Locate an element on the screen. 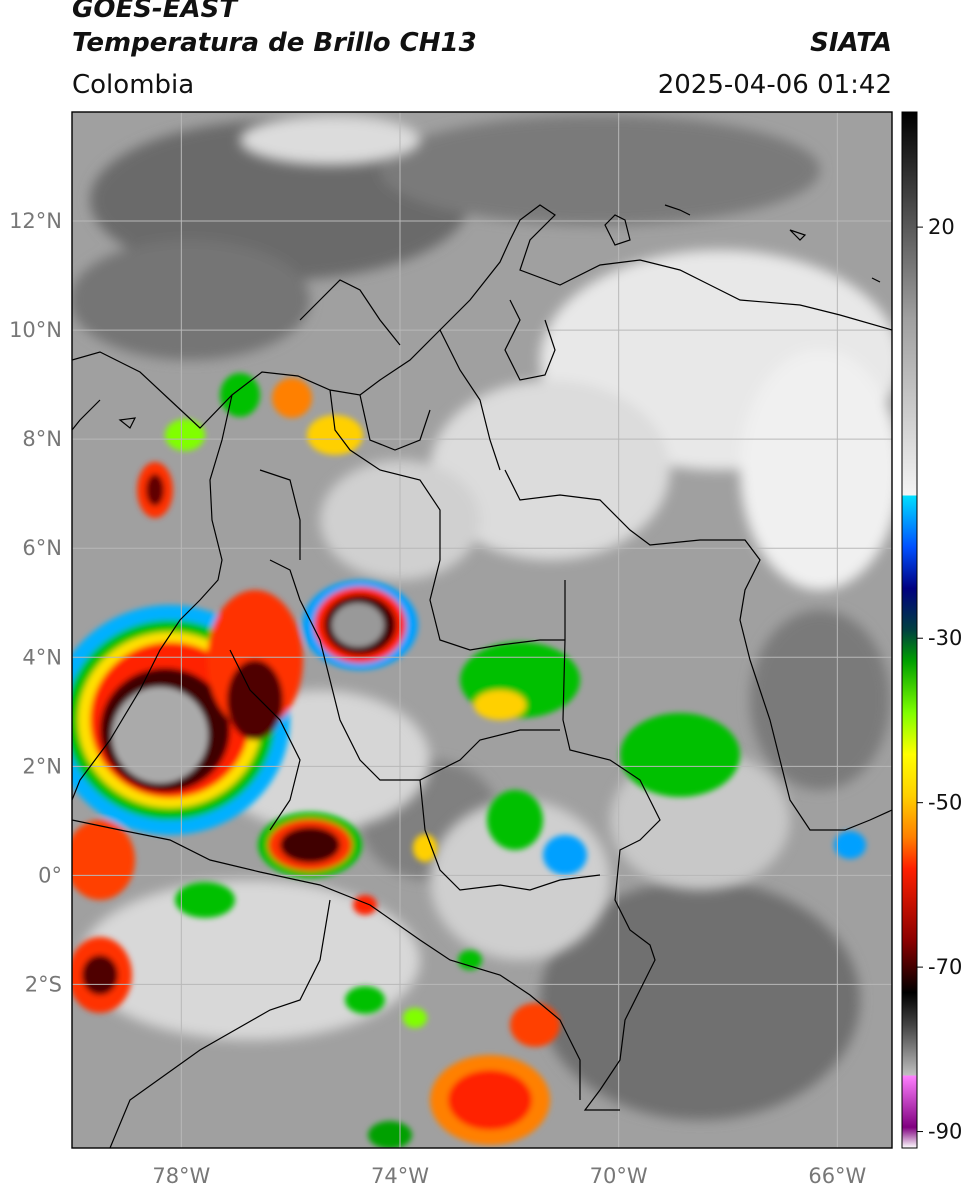 The height and width of the screenshot is (1190, 966). lat-tick-label: 4°N is located at coordinates (42, 657).